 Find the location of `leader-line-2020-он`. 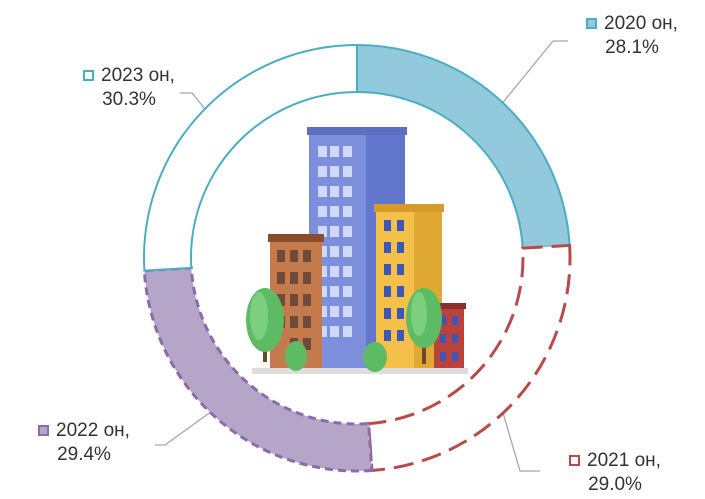

leader-line-2020-он is located at coordinates (527, 81).